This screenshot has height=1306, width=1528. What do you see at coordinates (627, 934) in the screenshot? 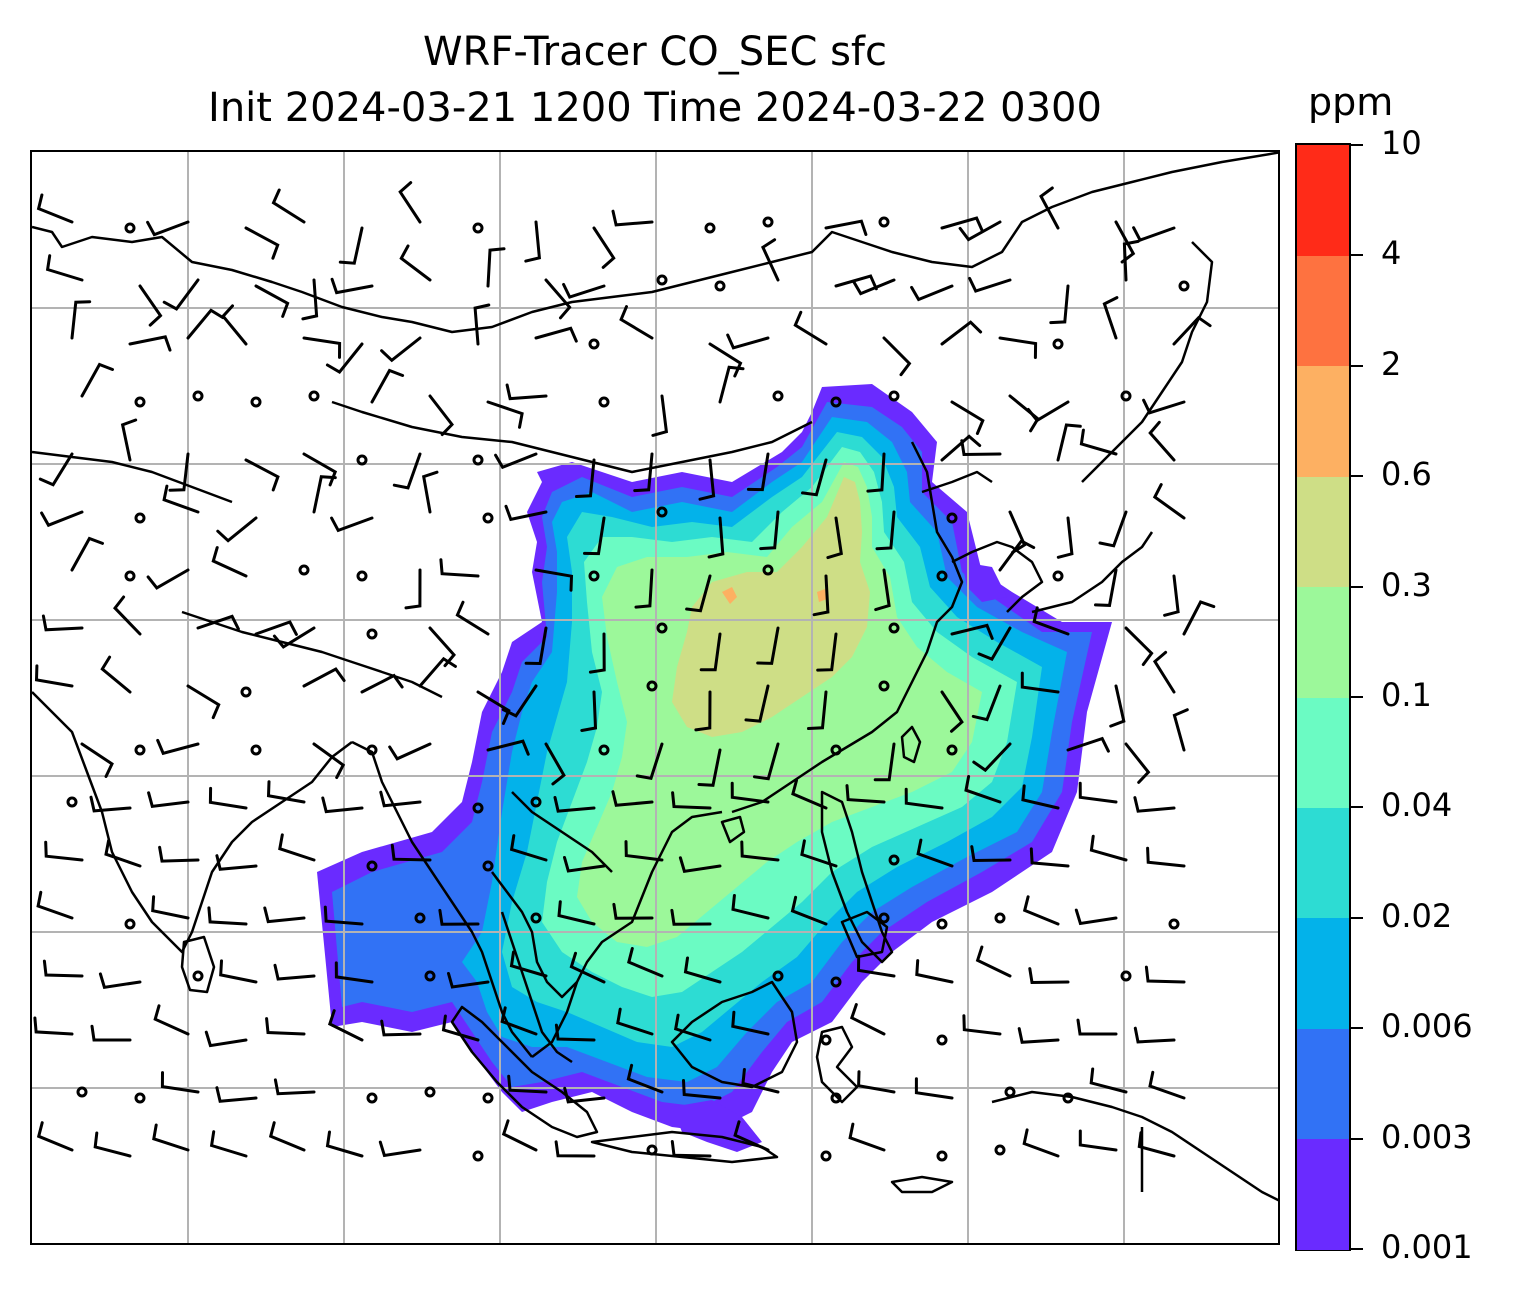
I see `coastline-indochina` at bounding box center [627, 934].